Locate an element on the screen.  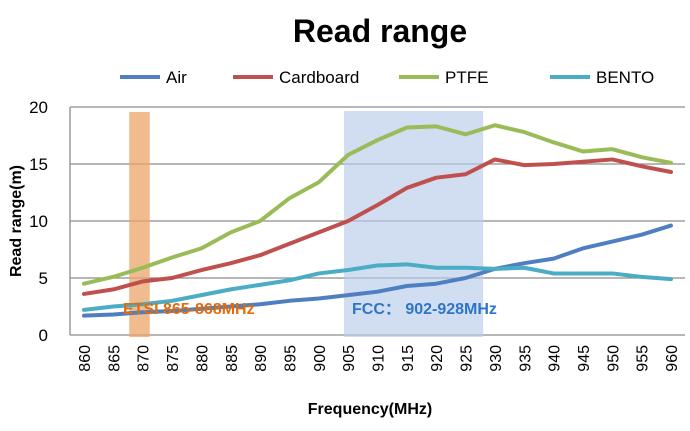
y-tick-label: 10 is located at coordinates (38, 221).